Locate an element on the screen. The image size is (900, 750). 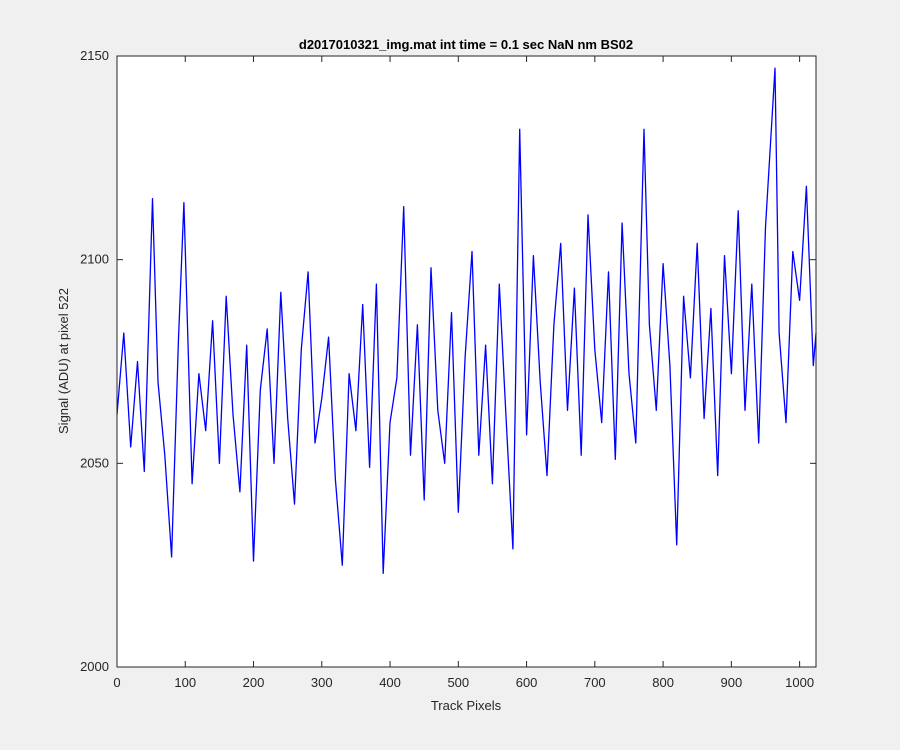
x-tick-label: 600 is located at coordinates (527, 682).